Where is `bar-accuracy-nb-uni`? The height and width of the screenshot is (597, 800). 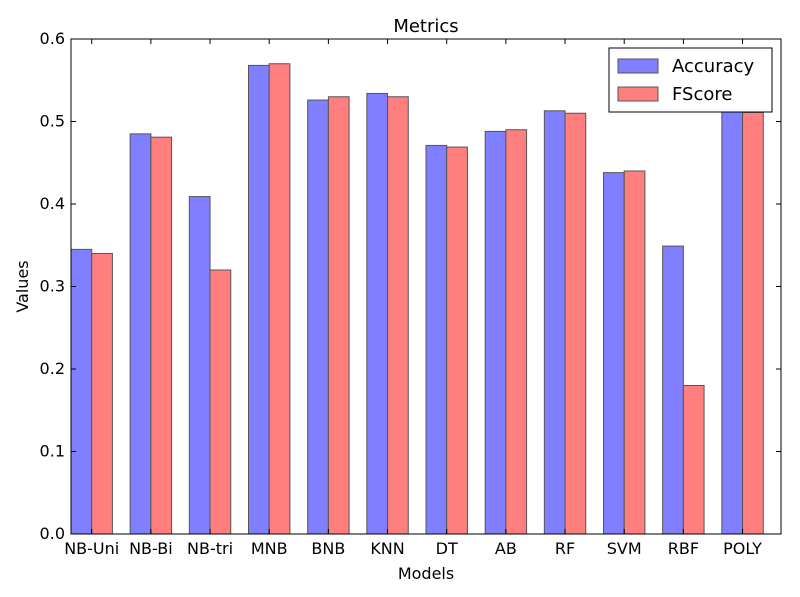 bar-accuracy-nb-uni is located at coordinates (81, 391).